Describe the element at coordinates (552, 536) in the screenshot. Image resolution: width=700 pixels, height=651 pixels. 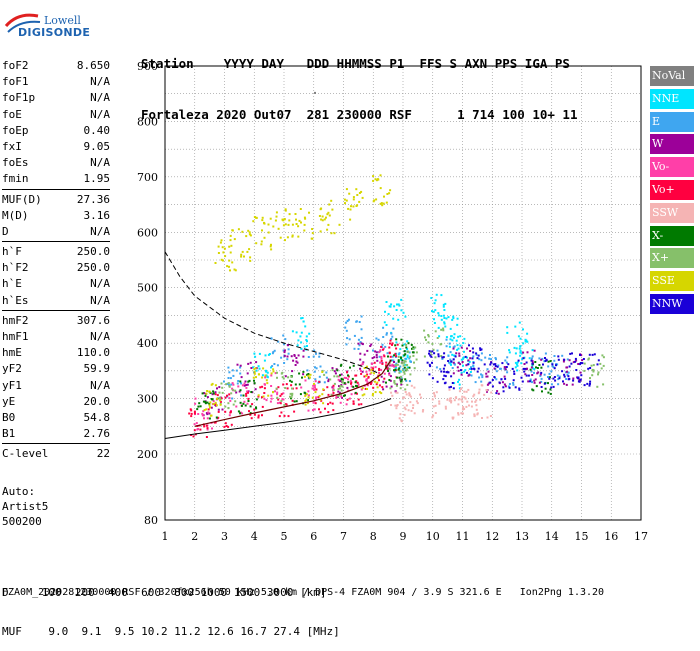
I see `x-tick-label: 14` at that location.